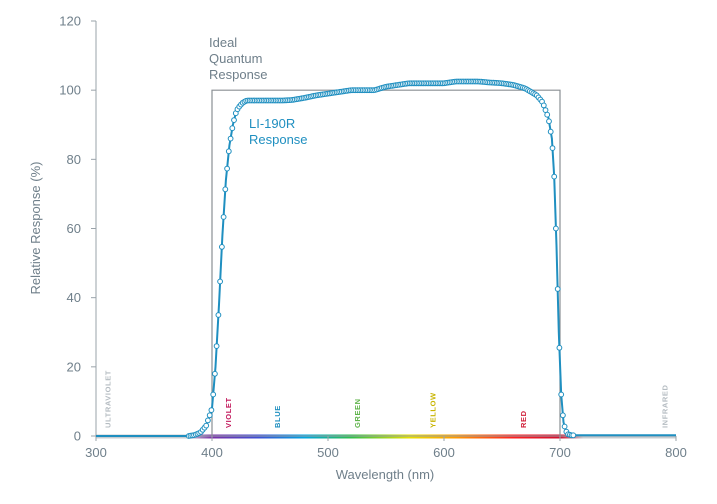  I want to click on y-tick-label-80: 80, so click(74, 159).